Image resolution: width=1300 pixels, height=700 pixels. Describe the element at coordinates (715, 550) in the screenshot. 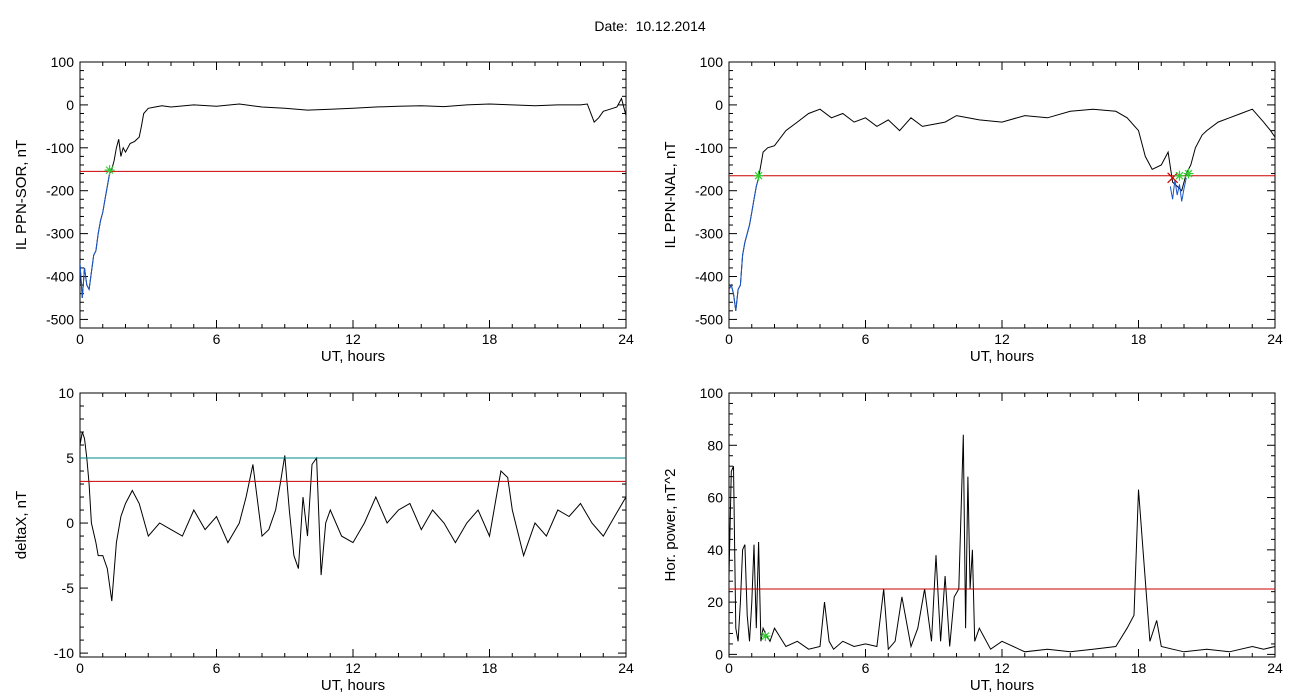

I see `y-tick-label: 40` at that location.